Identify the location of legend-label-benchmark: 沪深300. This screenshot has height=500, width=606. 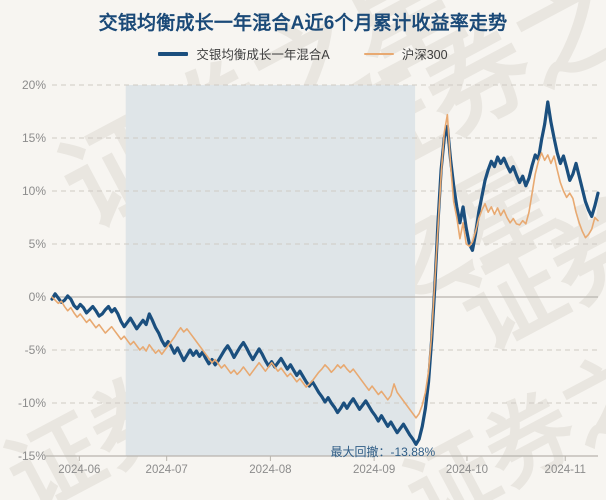
(424, 55).